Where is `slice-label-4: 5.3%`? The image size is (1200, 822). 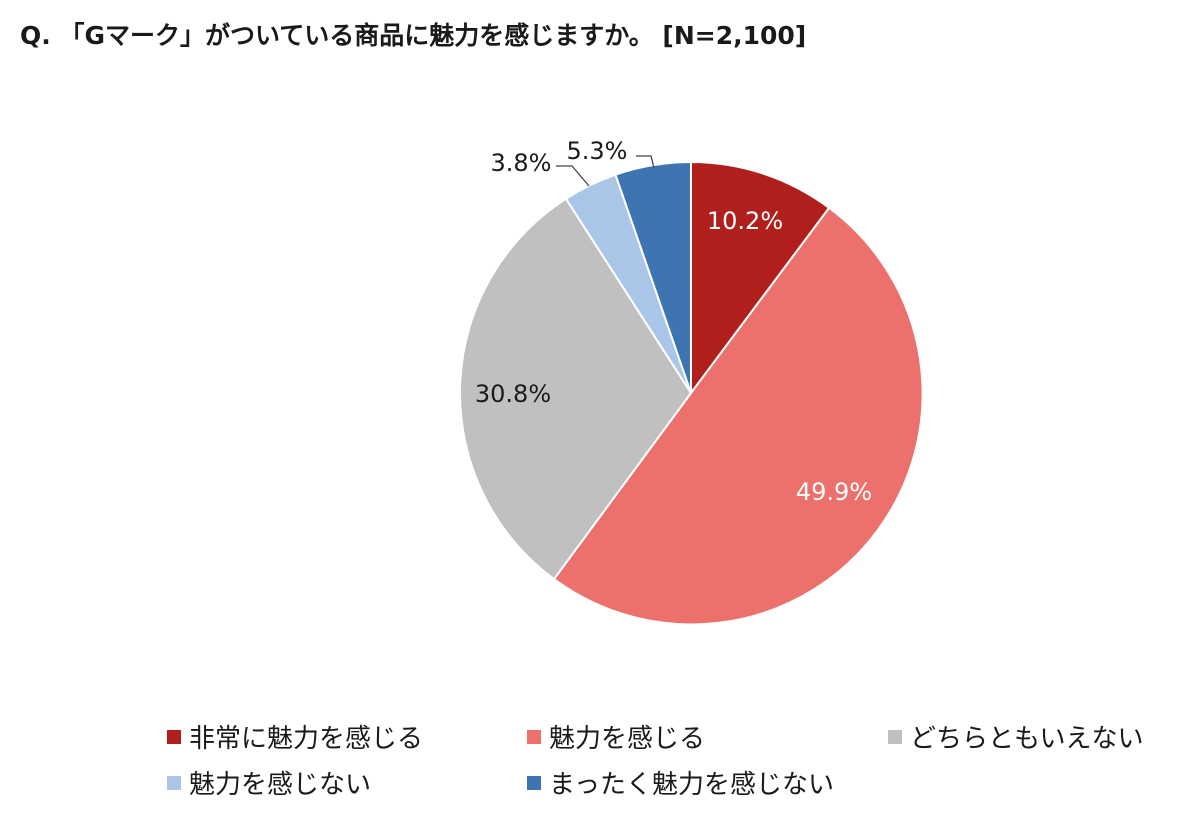 slice-label-4: 5.3% is located at coordinates (597, 151).